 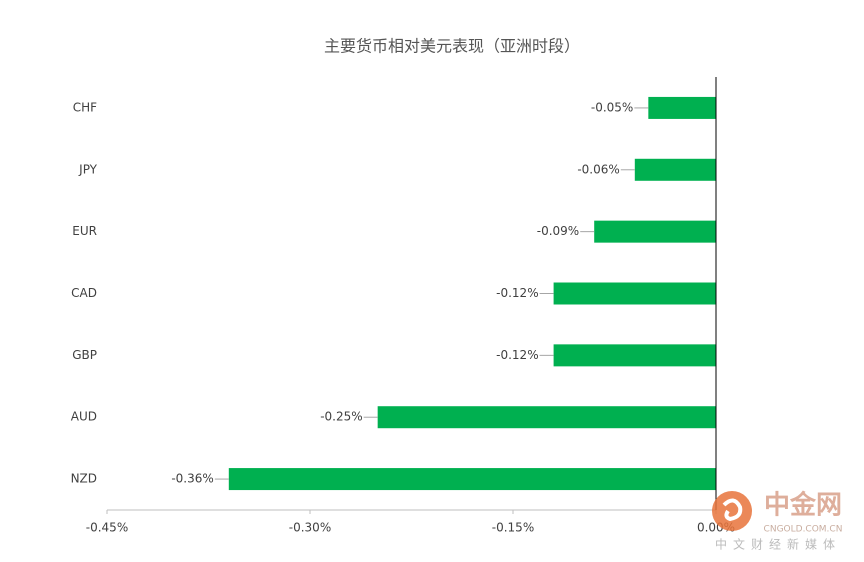 What do you see at coordinates (107, 528) in the screenshot?
I see `x-tick-label: -0.45%` at bounding box center [107, 528].